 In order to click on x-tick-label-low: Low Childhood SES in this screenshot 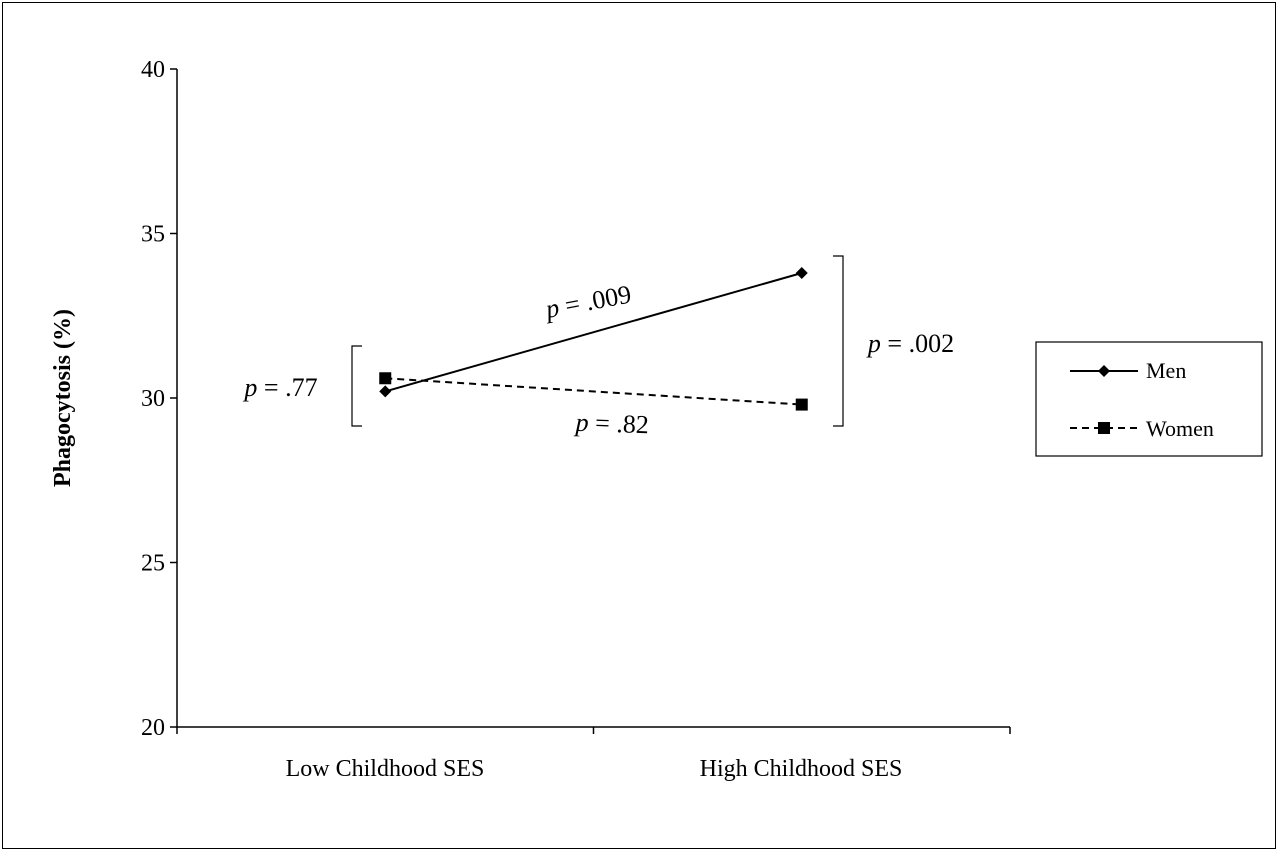, I will do `click(385, 769)`.